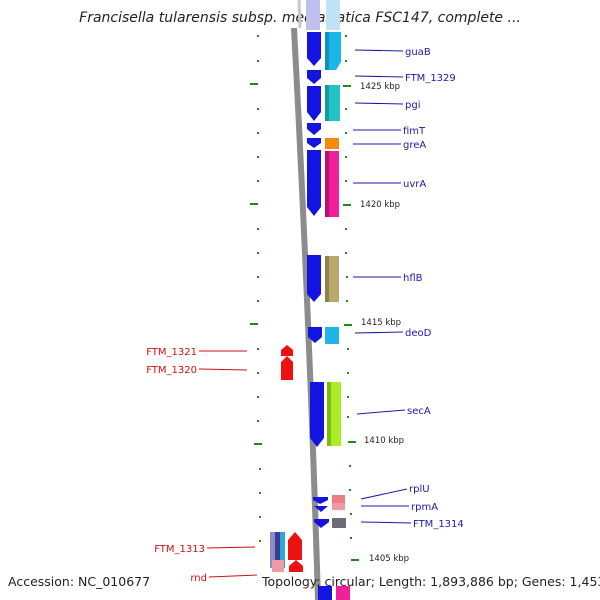  I want to click on left-leaders, so click(228, 464).